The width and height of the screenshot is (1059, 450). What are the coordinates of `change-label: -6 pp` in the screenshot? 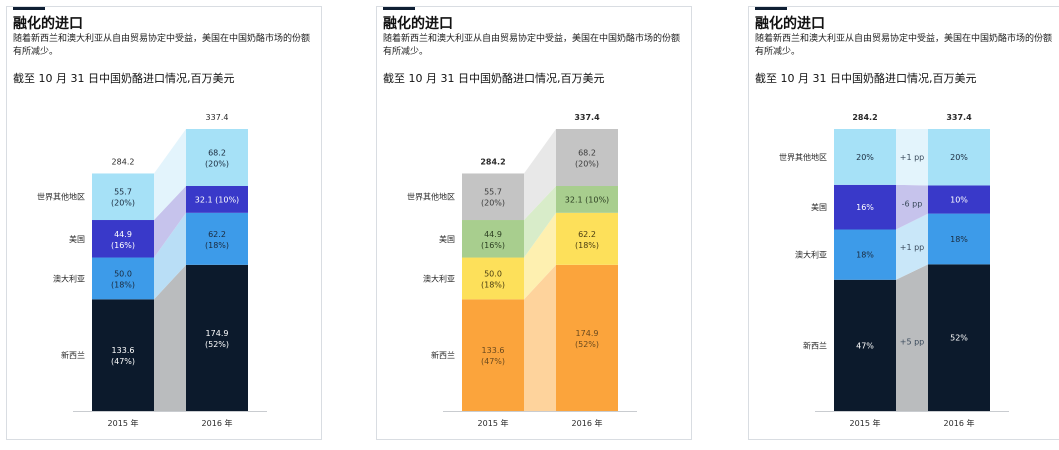 It's located at (912, 203).